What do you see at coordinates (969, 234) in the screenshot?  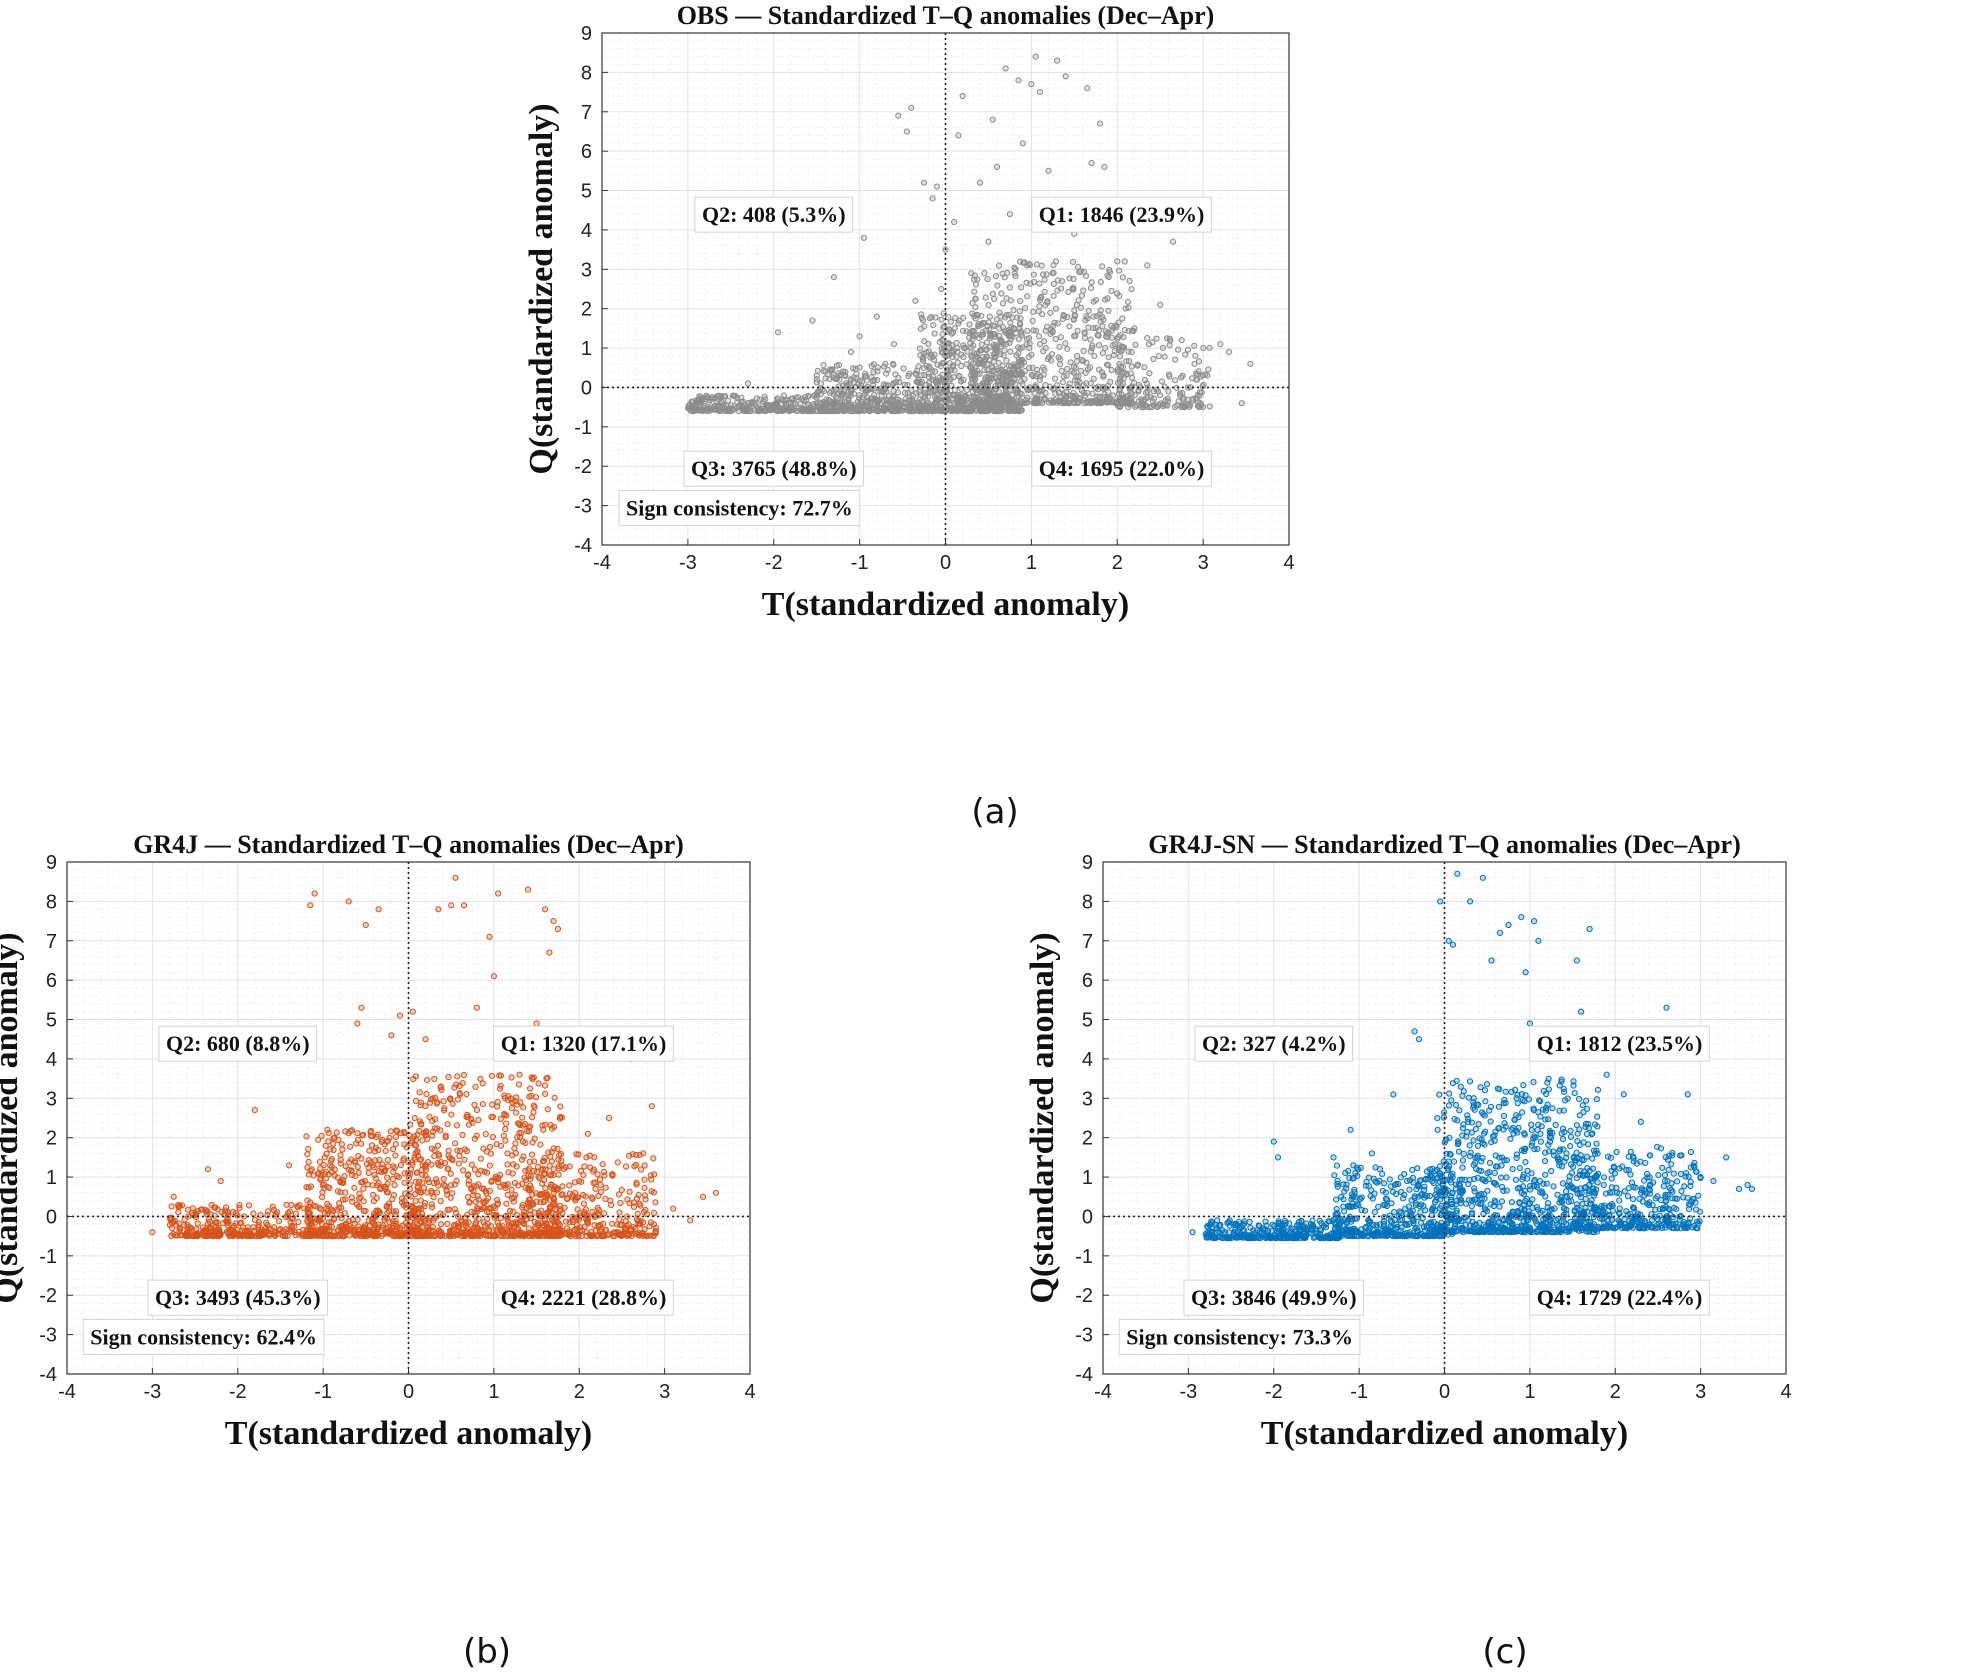 I see `data-points` at bounding box center [969, 234].